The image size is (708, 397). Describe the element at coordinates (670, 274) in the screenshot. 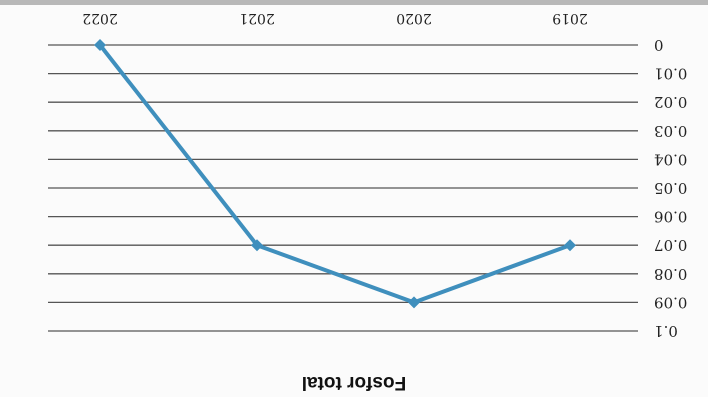

I see `y-tick-label: 0.08` at that location.